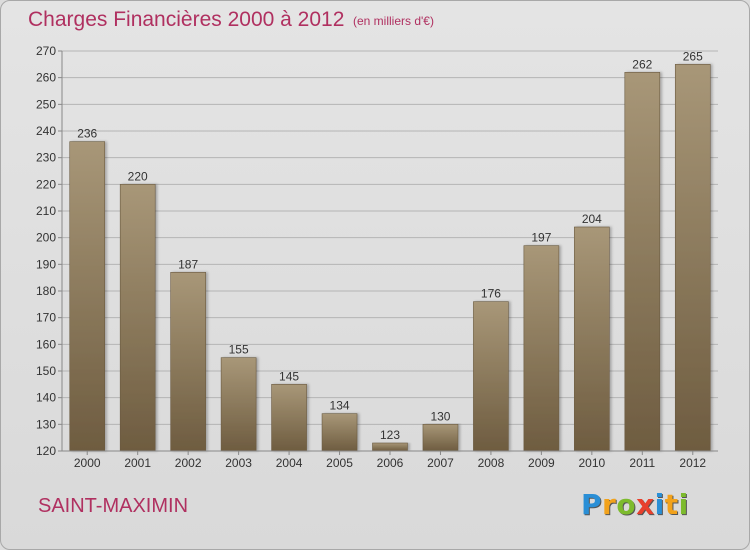 This screenshot has height=550, width=750. What do you see at coordinates (46, 264) in the screenshot?
I see `y-tick-label: 190` at bounding box center [46, 264].